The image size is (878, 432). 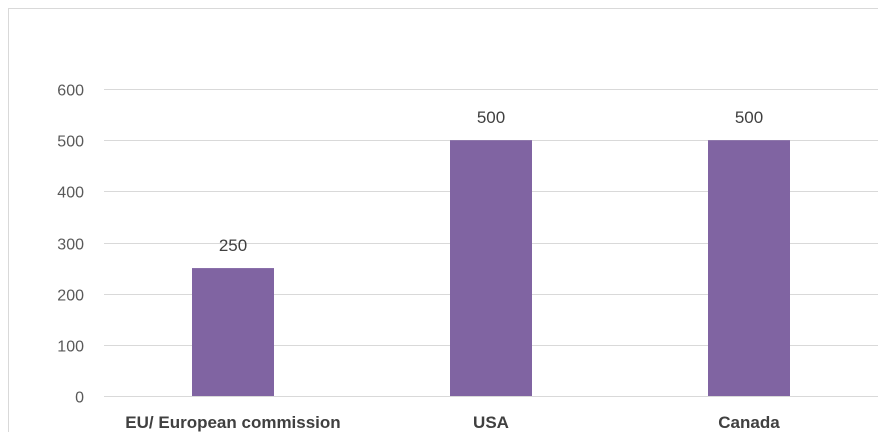 What do you see at coordinates (749, 117) in the screenshot?
I see `data-label-2: 500` at bounding box center [749, 117].